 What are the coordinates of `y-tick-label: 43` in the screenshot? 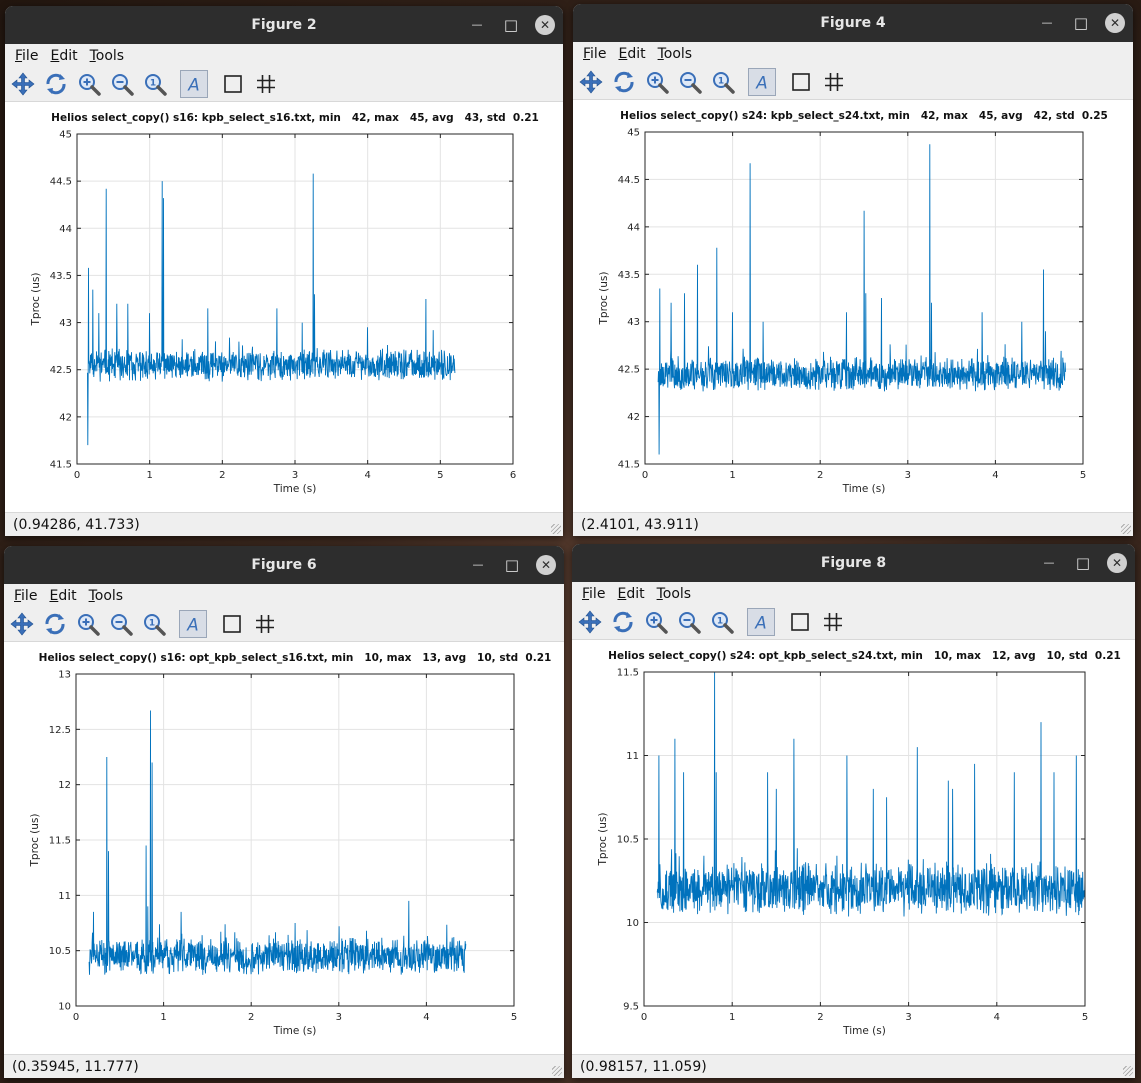 It's located at (633, 322).